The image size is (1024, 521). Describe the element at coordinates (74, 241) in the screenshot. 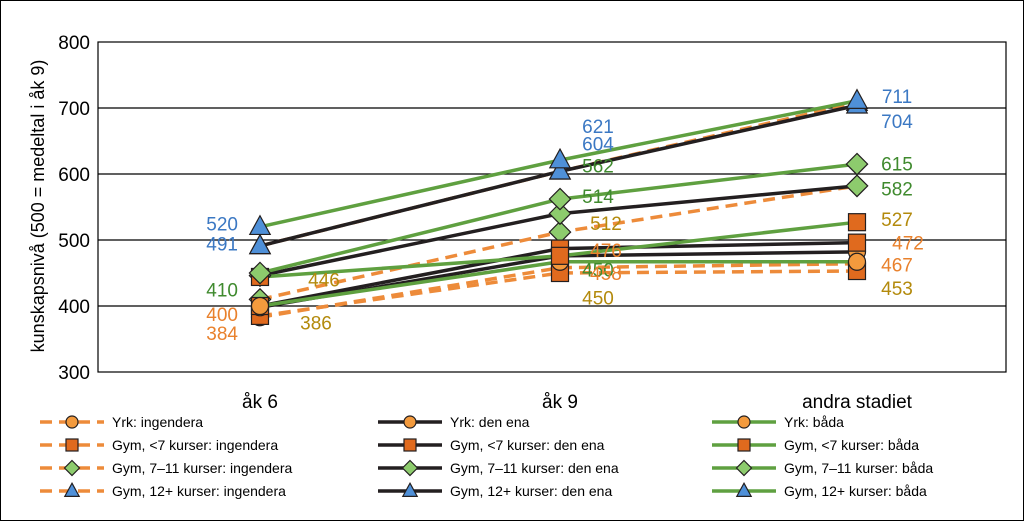

I see `y-tick-label: 500` at that location.